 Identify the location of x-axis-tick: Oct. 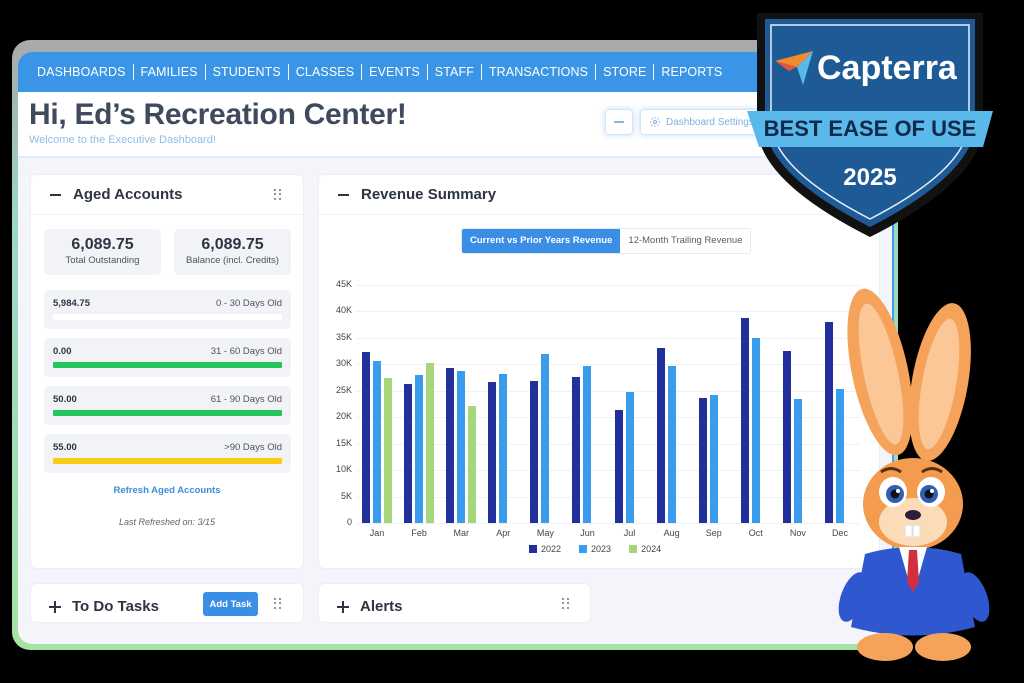
(755, 533).